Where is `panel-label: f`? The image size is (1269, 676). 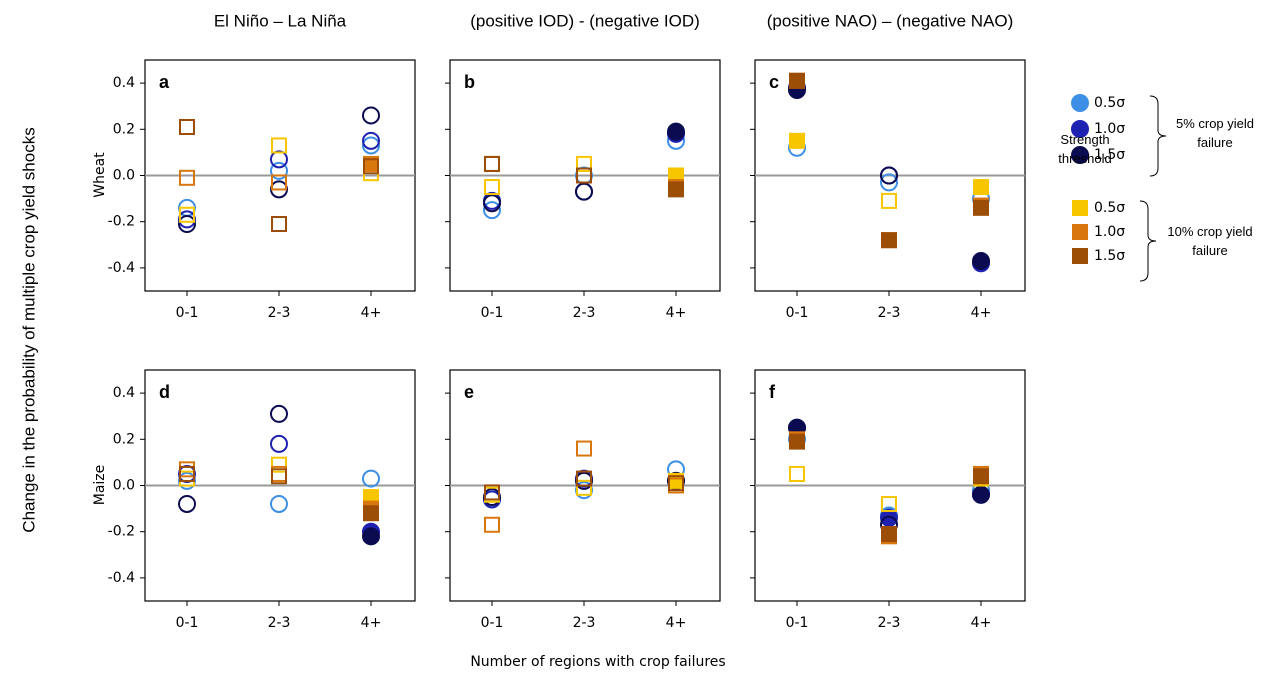
panel-label: f is located at coordinates (772, 392).